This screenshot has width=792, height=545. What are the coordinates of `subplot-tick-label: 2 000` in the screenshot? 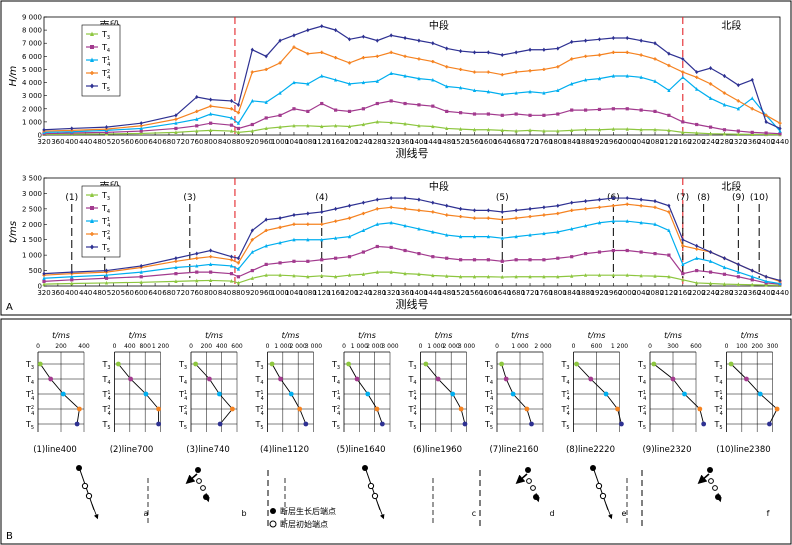 It's located at (542, 346).